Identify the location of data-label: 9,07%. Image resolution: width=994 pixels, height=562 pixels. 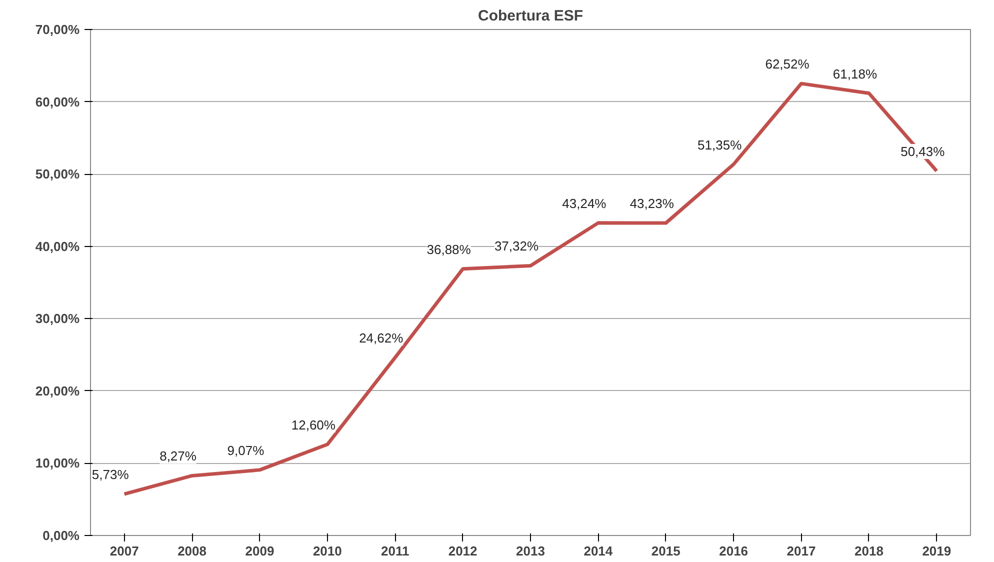
(246, 450).